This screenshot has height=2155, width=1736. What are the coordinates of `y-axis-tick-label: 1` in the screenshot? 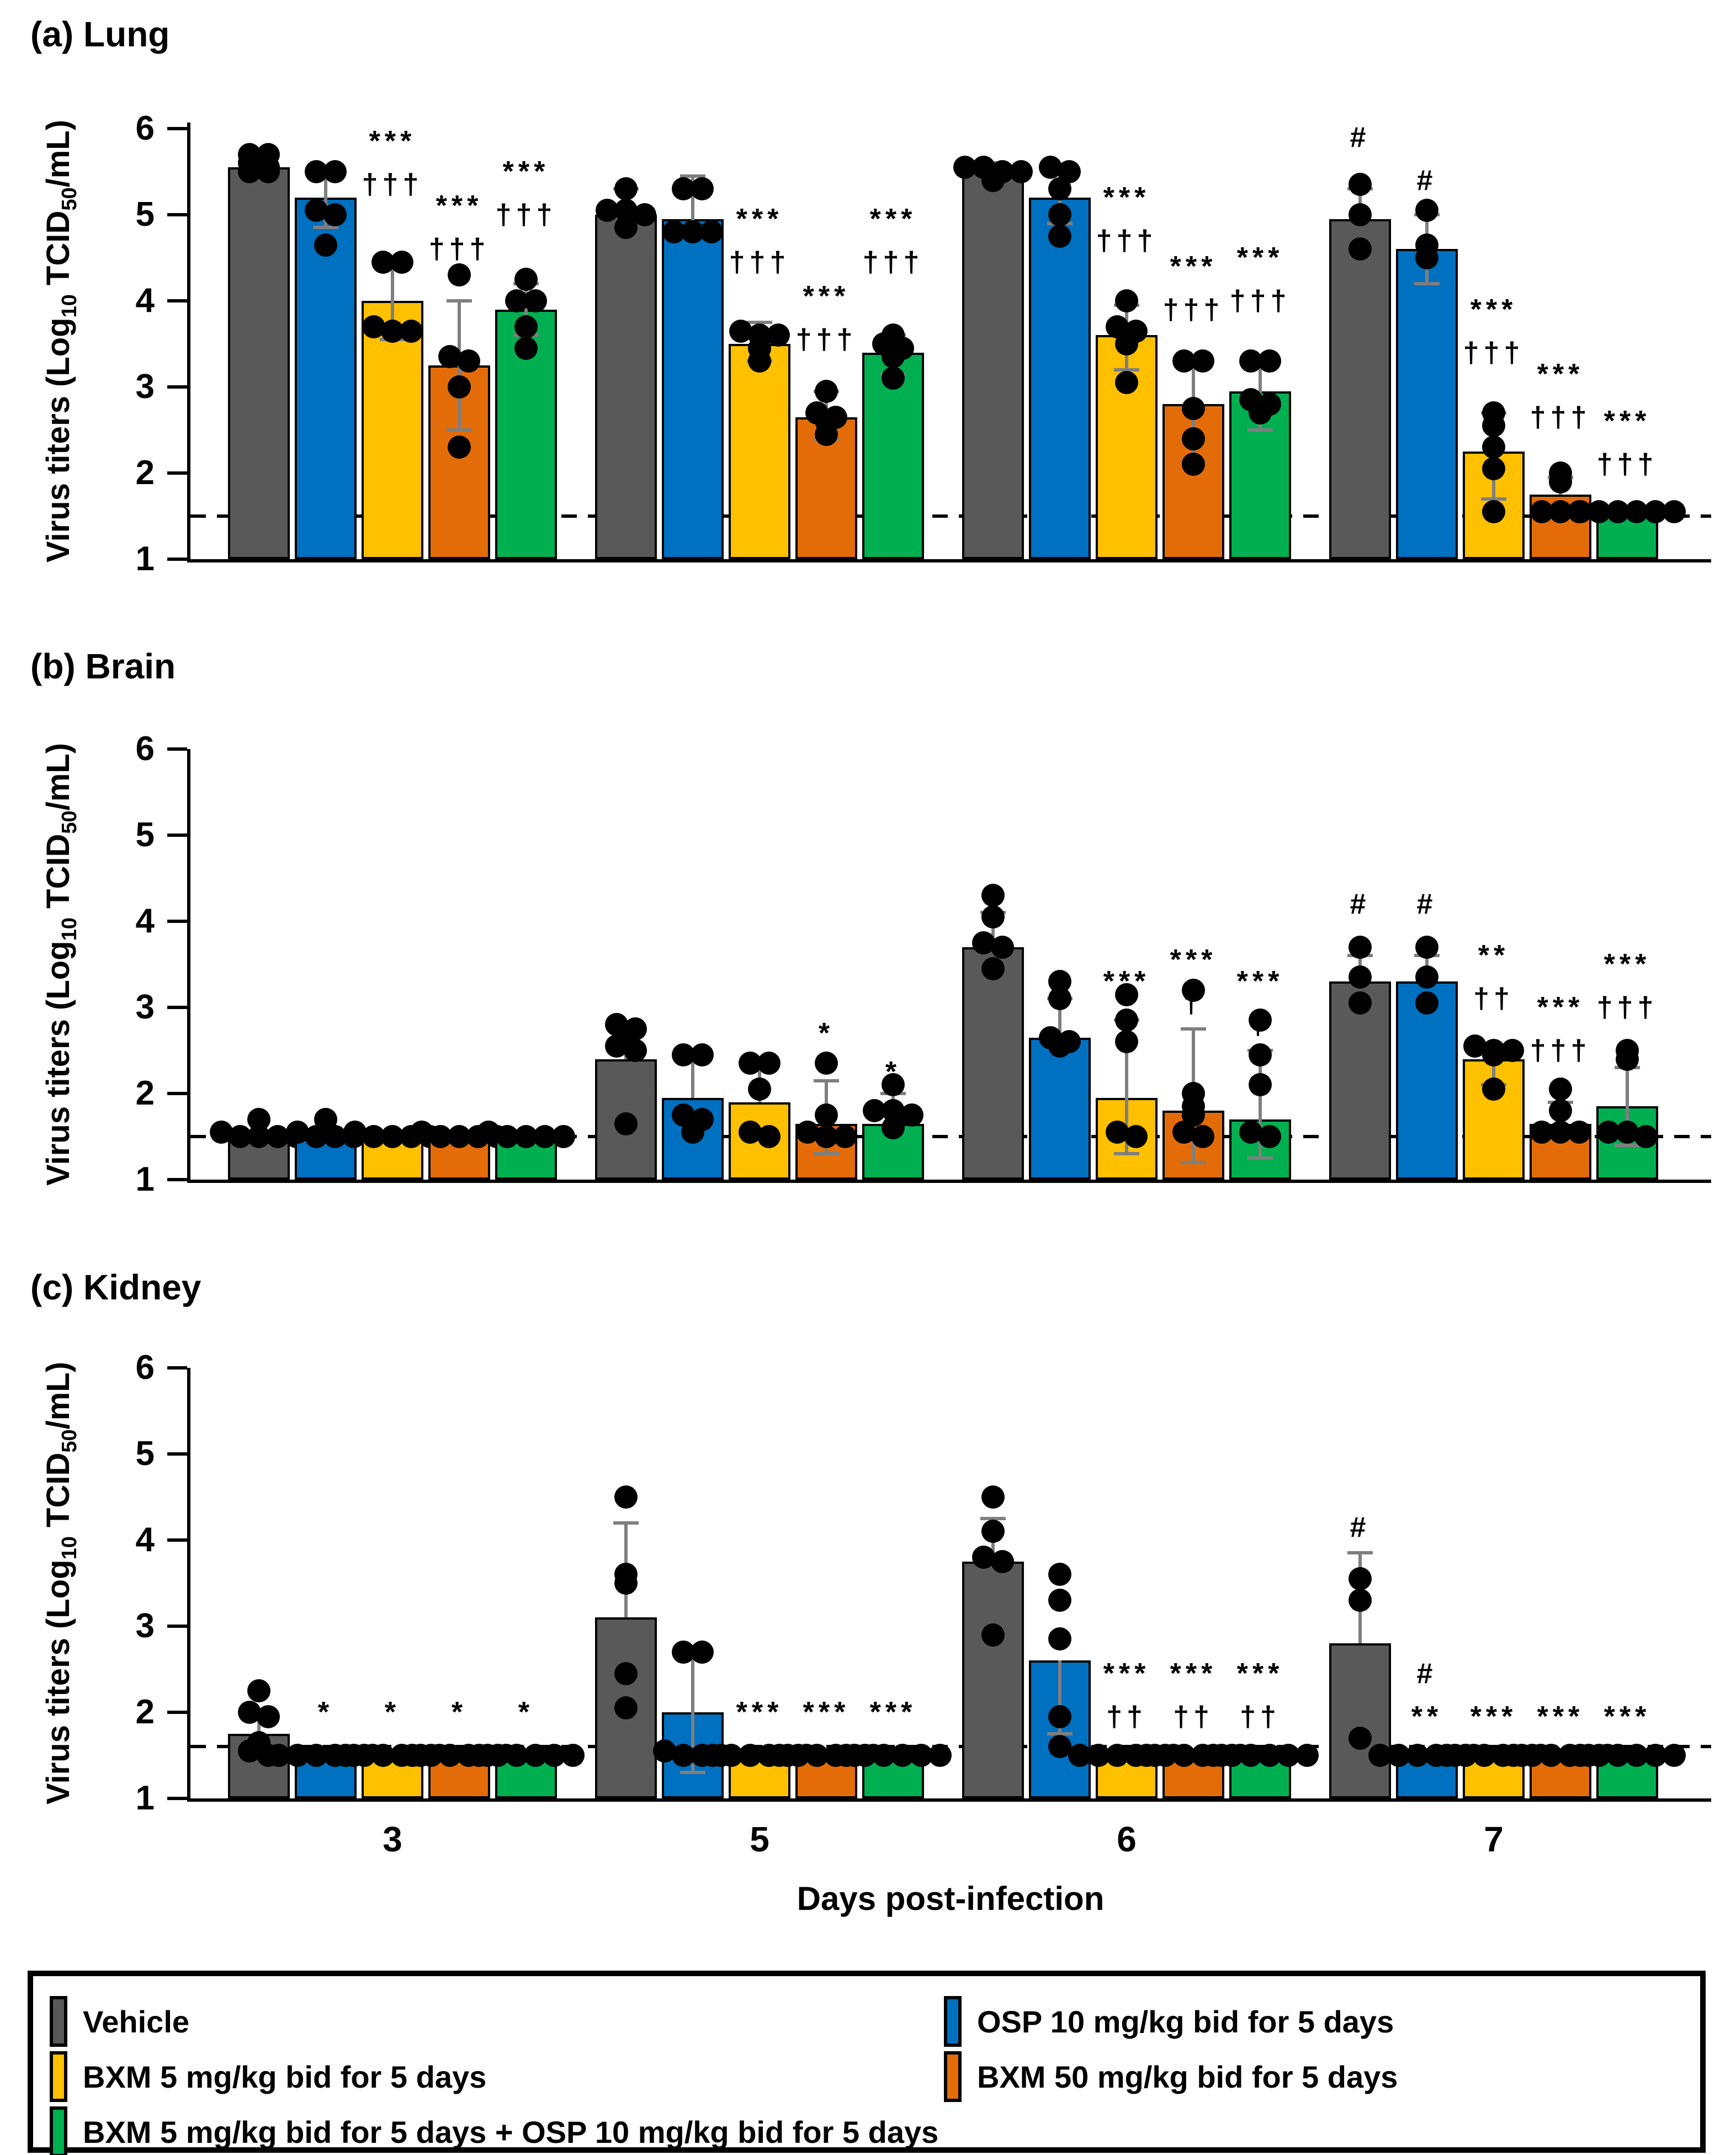 It's located at (145, 559).